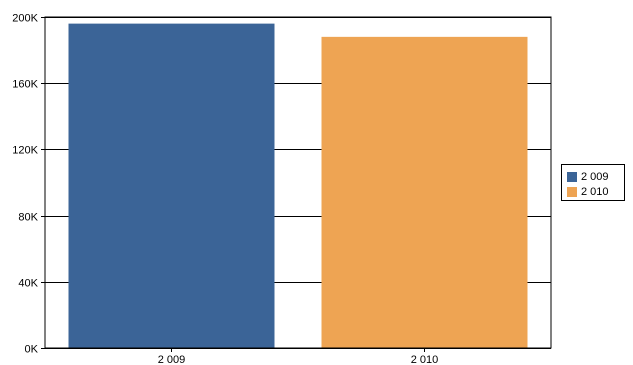  I want to click on legend-item-2009: 2 009, so click(588, 177).